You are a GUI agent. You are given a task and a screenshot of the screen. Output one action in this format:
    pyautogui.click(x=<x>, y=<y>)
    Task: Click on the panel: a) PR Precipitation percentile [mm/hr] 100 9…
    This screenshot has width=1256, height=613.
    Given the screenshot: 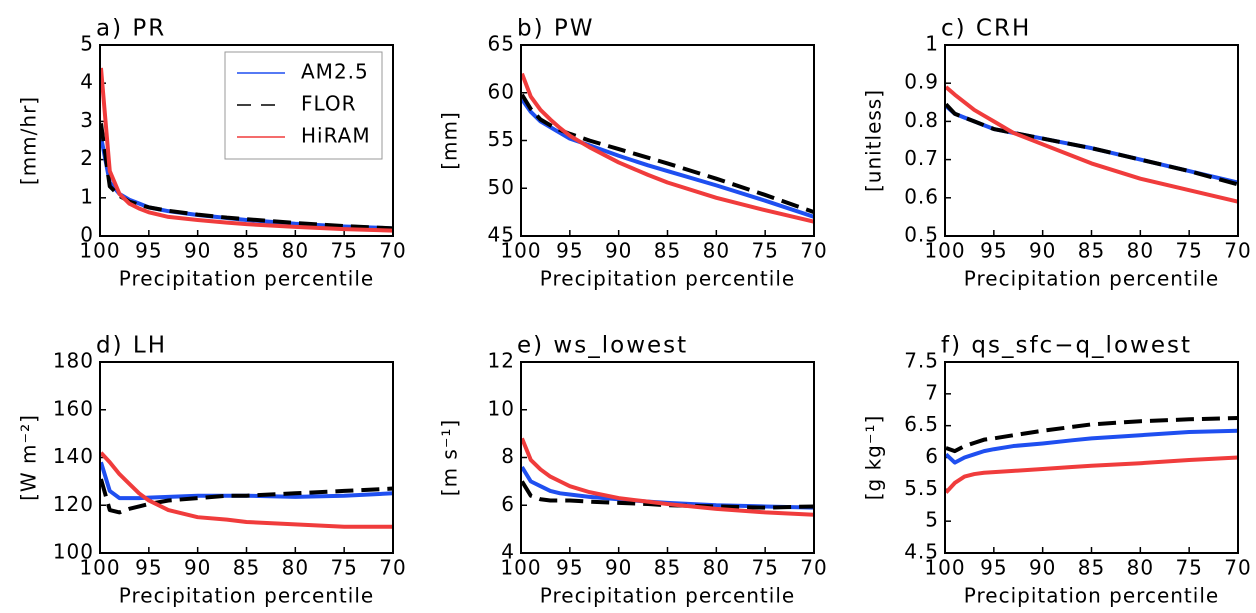 What is the action you would take?
    pyautogui.click(x=211, y=153)
    